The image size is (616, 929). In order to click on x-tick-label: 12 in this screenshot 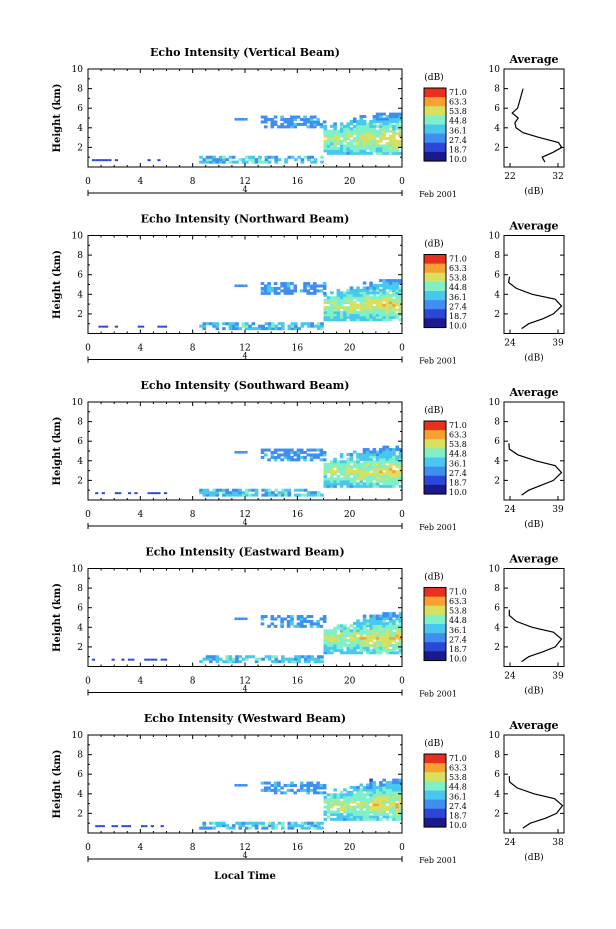, I will do `click(244, 349)`.